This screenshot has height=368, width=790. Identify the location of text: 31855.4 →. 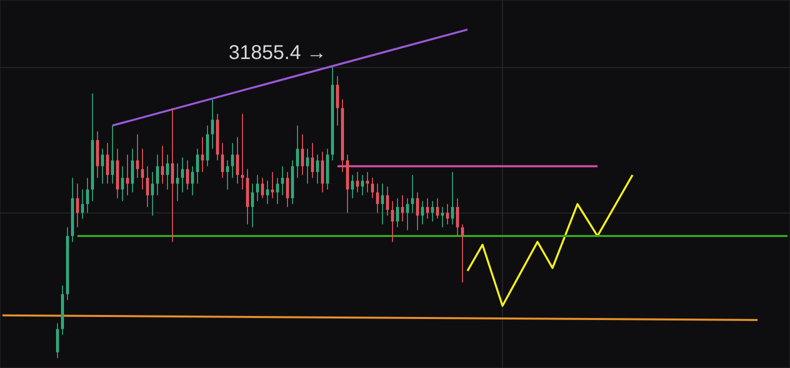
(277, 53).